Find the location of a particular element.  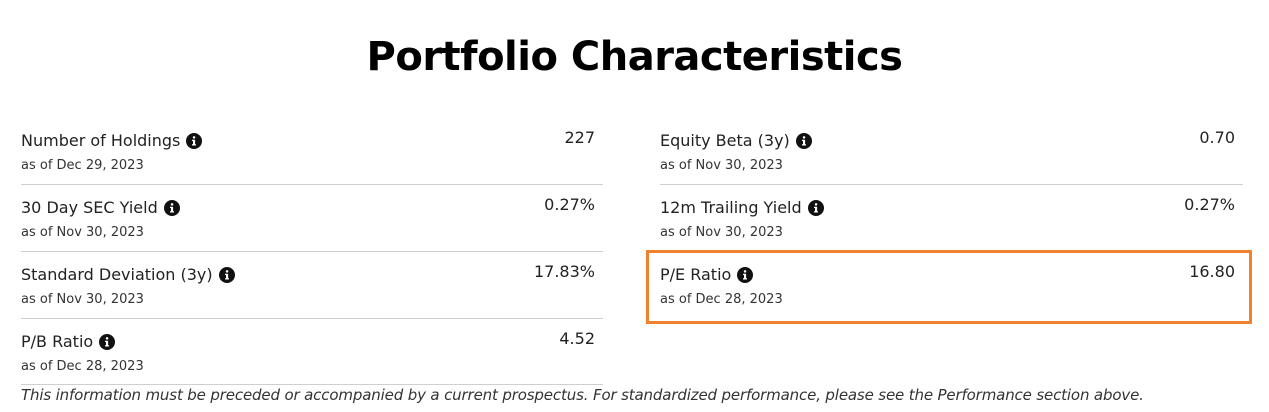

characteristic-label: 30 Day SEC Yield is located at coordinates (89, 207).